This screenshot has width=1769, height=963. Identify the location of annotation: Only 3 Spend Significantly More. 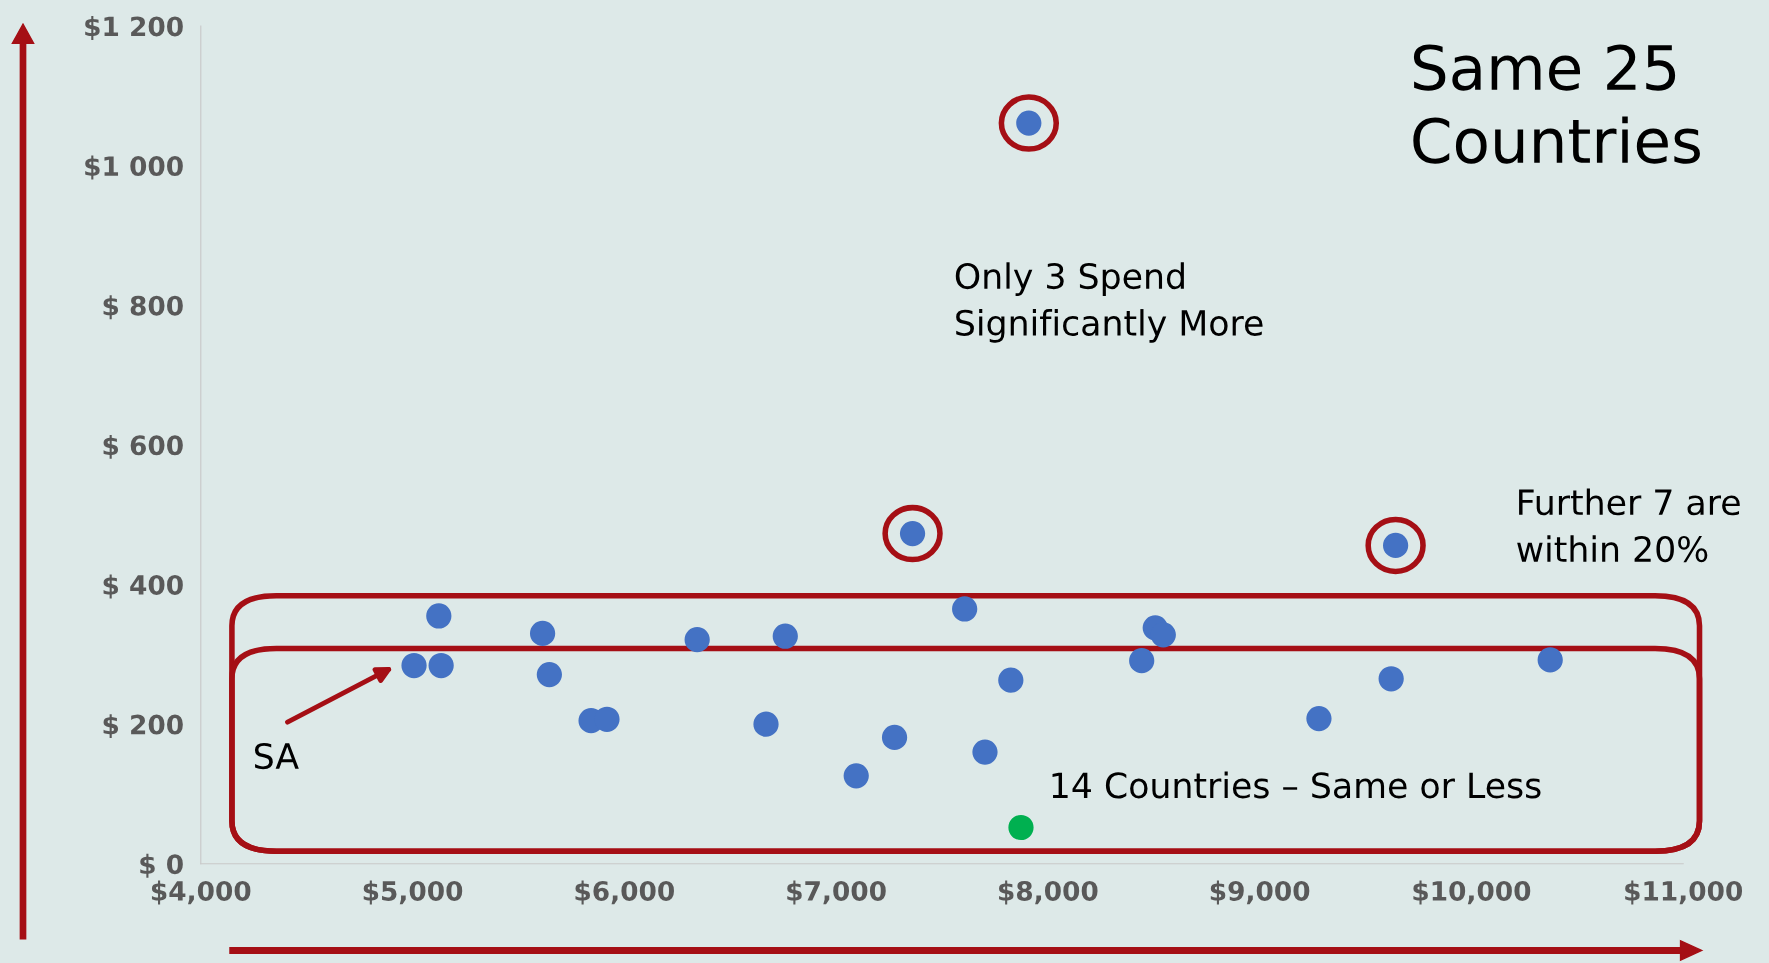
(1109, 302).